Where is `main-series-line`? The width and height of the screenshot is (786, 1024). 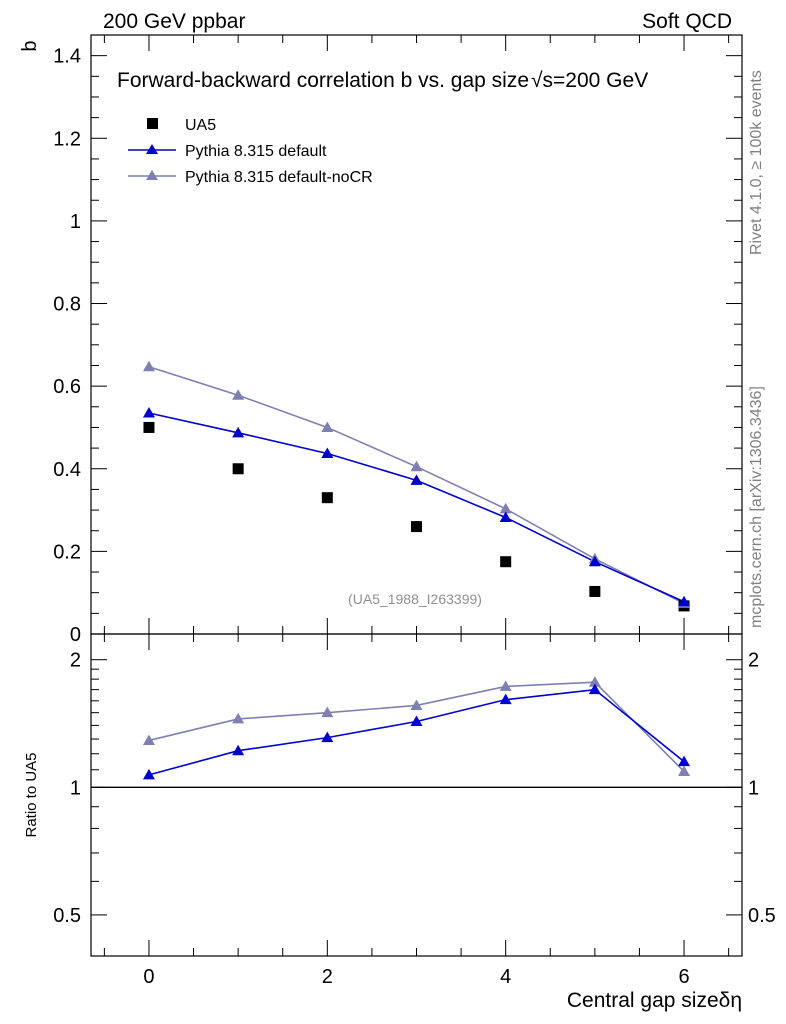
main-series-line is located at coordinates (416, 507).